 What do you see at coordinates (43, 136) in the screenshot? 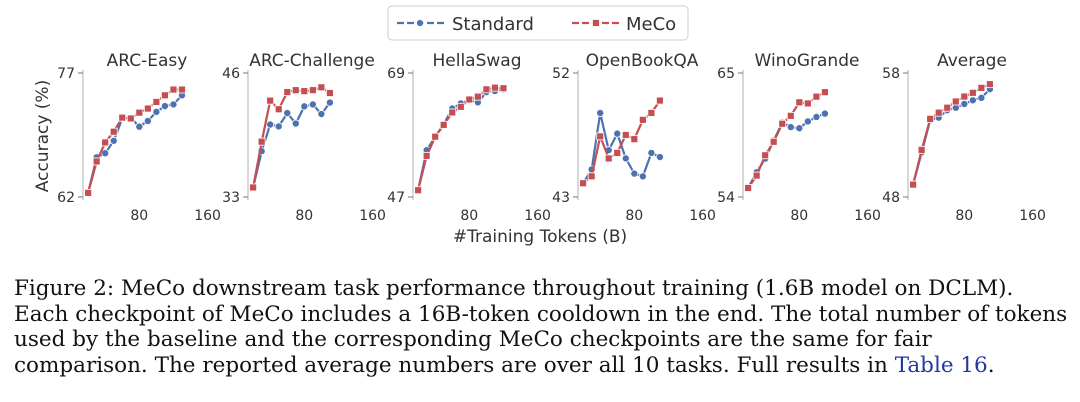
I see `y-axis-label: Accuracy (%)` at bounding box center [43, 136].